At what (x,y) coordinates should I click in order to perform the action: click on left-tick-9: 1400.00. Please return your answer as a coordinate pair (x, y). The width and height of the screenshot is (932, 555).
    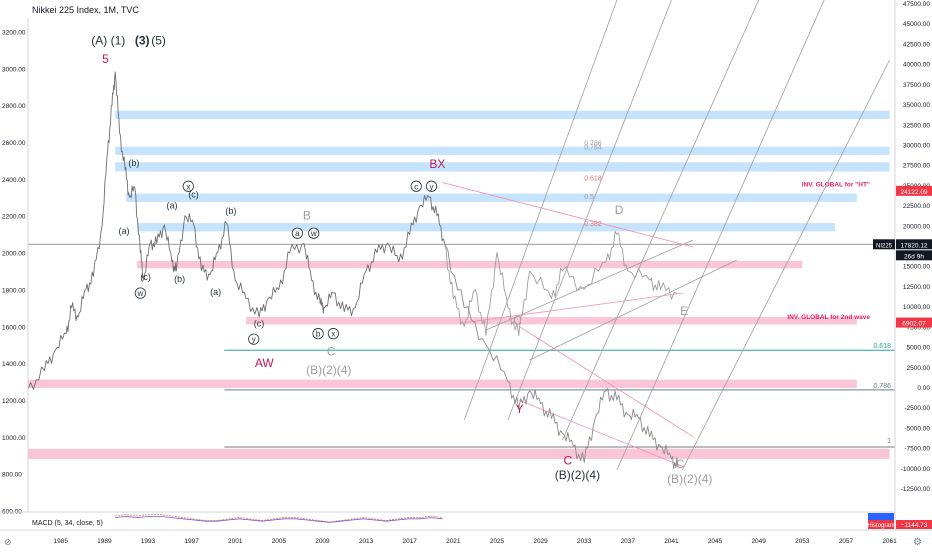
    Looking at the image, I should click on (14, 364).